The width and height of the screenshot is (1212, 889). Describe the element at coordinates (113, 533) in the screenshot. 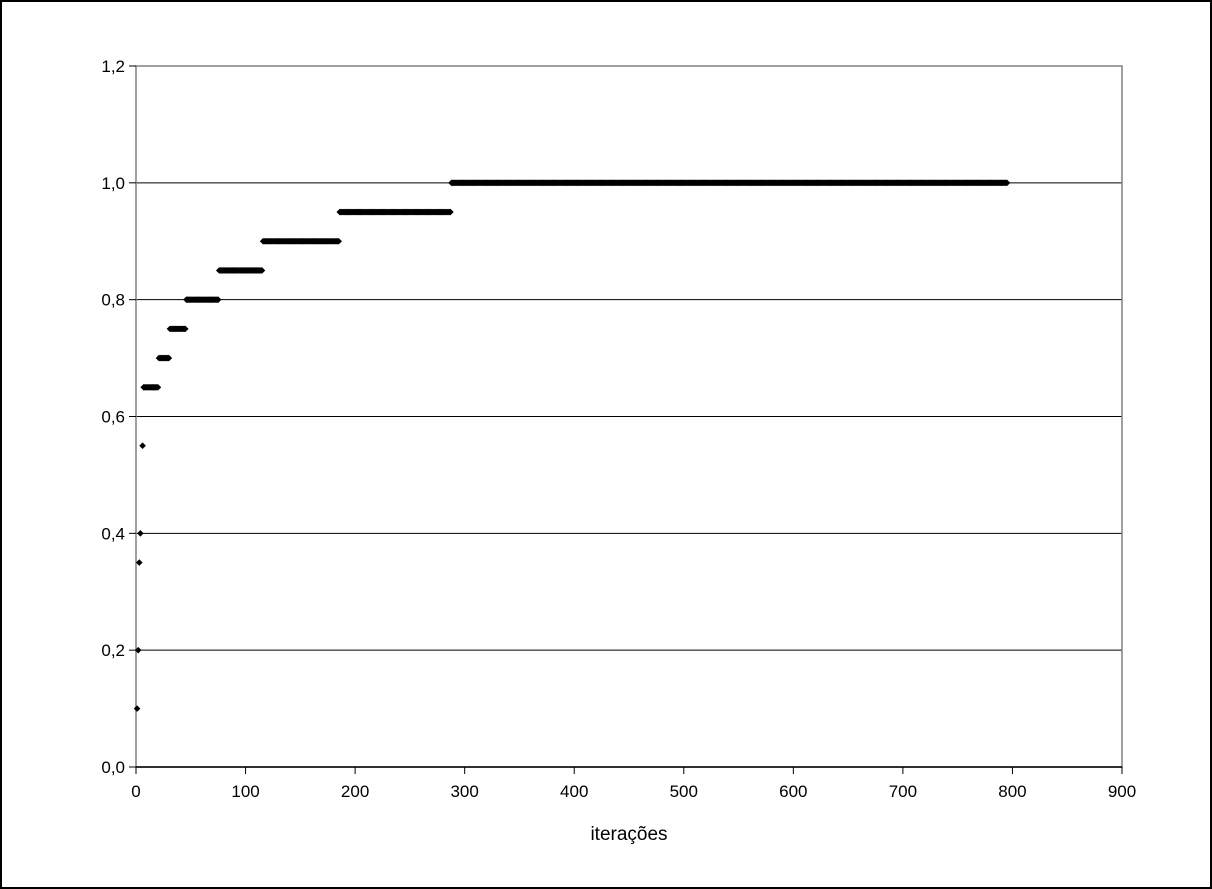

I see `y-tick-label: 0,4` at that location.